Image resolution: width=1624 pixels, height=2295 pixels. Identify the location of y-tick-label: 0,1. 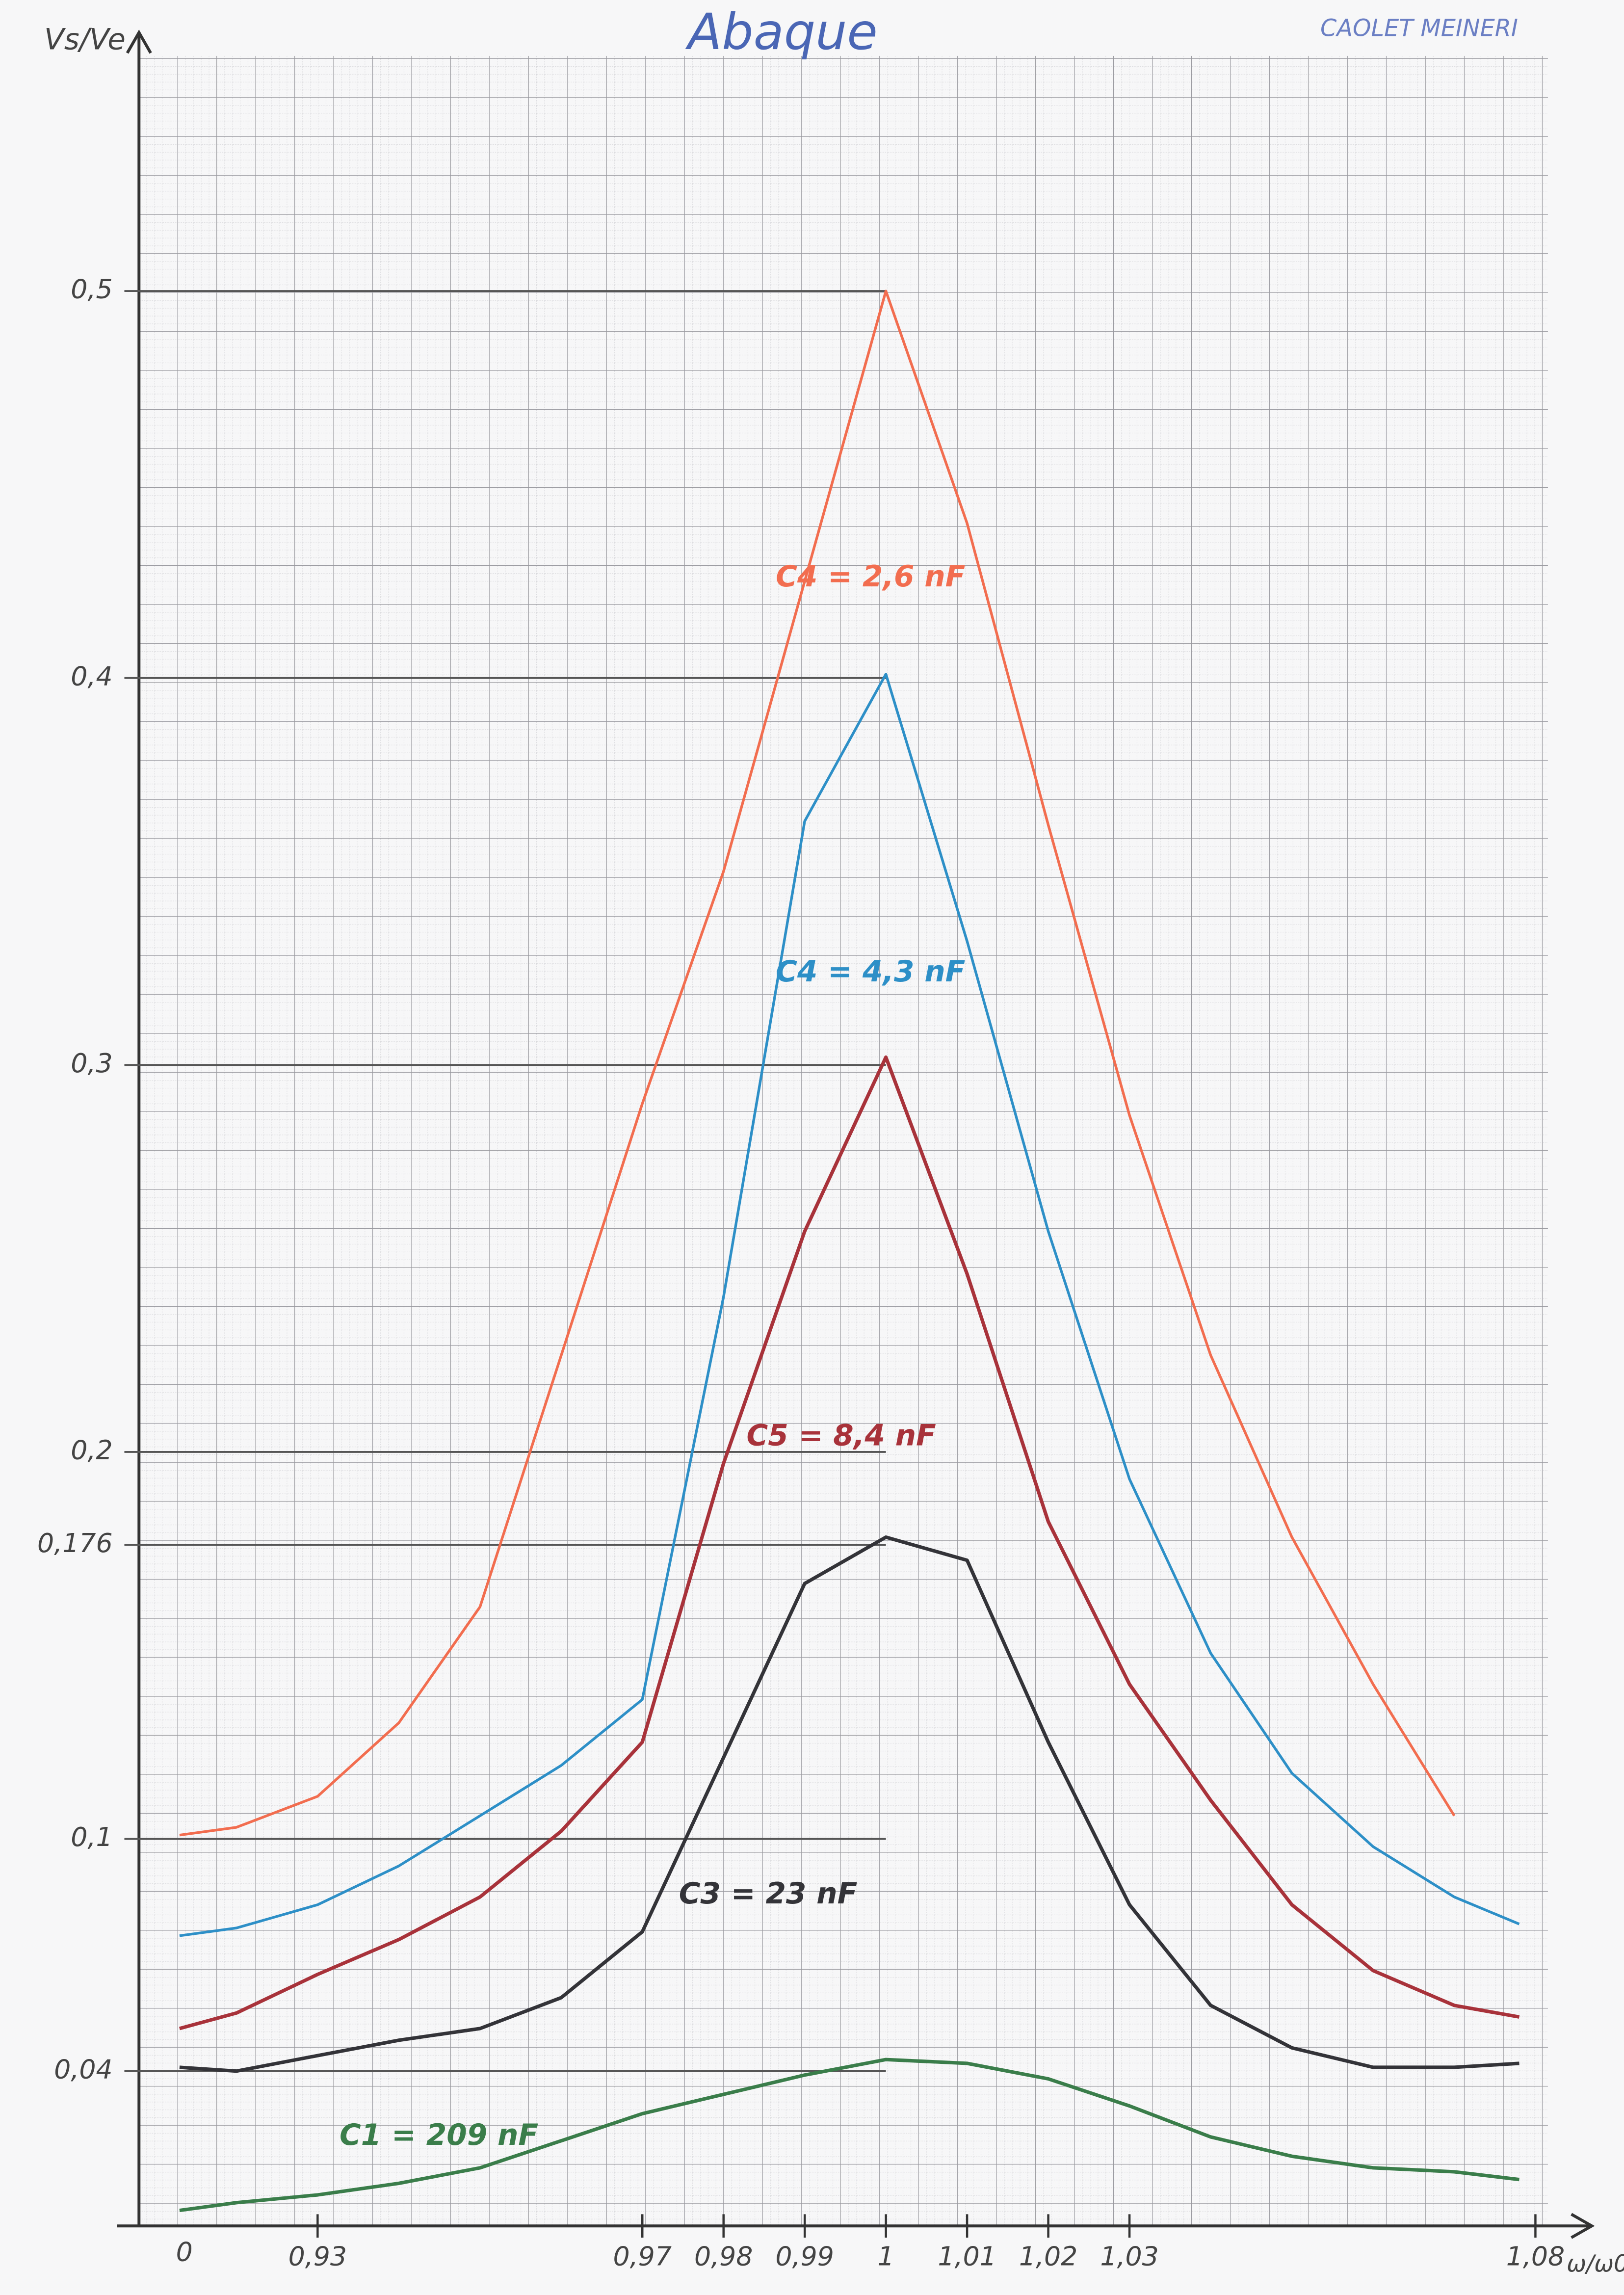
(91, 1836).